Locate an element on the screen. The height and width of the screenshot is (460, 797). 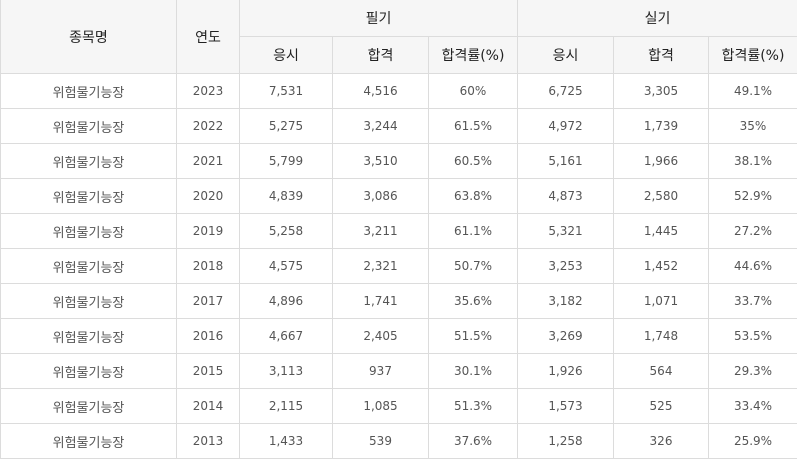
cell-year: 2014 is located at coordinates (208, 406).